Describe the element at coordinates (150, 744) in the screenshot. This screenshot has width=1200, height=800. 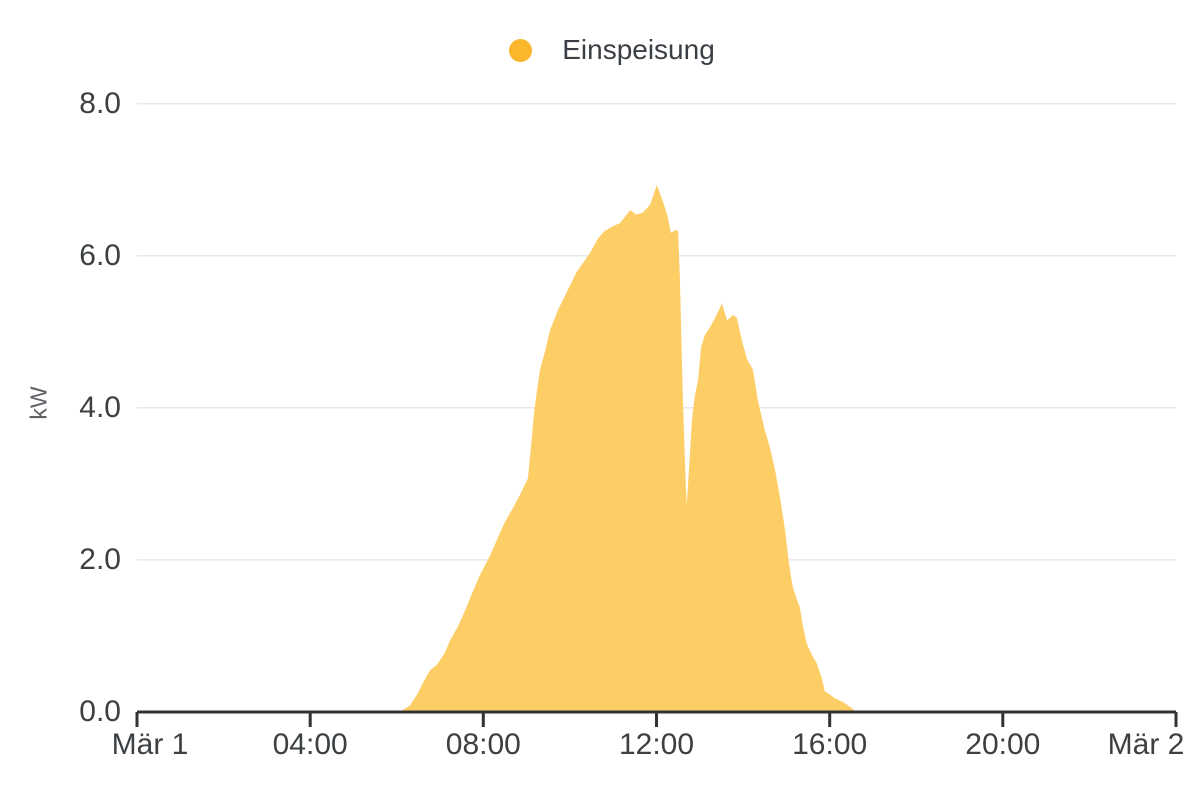
I see `x-tick-label: Mär 1` at that location.